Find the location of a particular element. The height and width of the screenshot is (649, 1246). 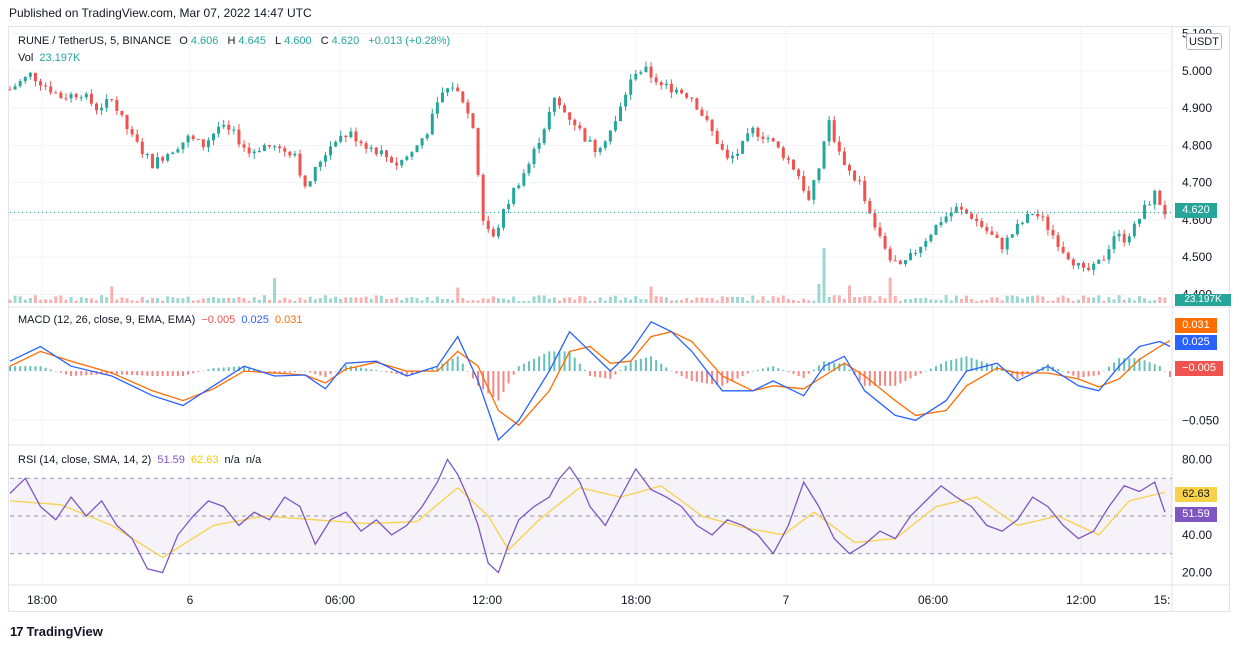

brand-footer: 17 TradingView is located at coordinates (56, 631).